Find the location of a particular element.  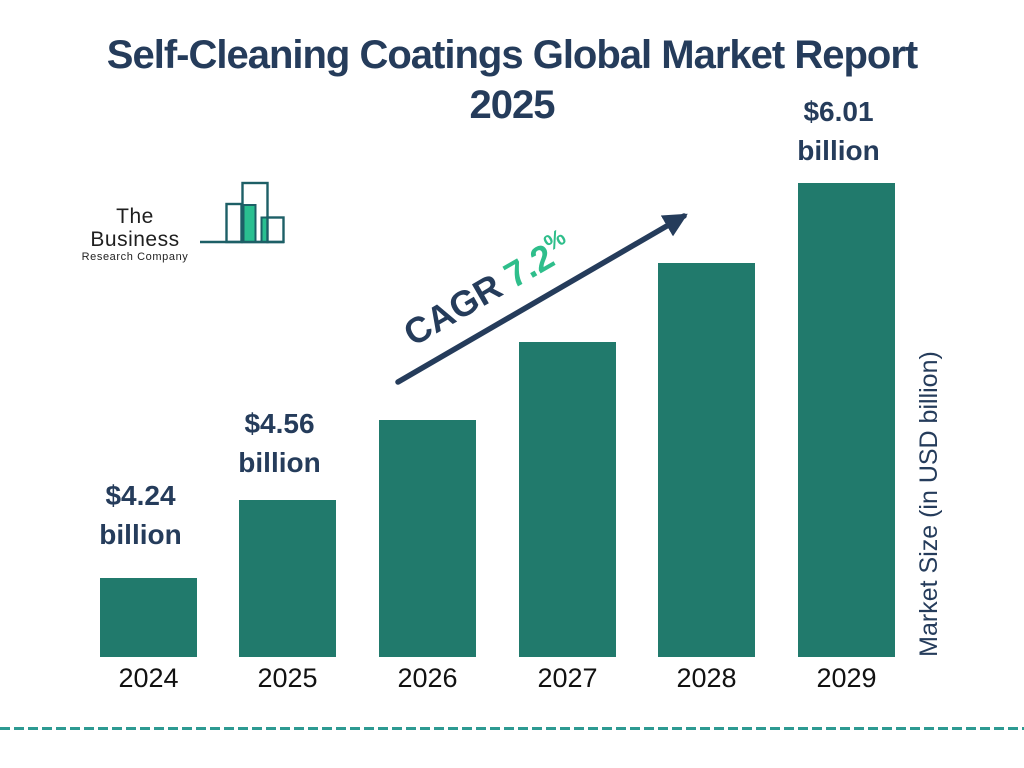

bar-2029 is located at coordinates (846, 420).